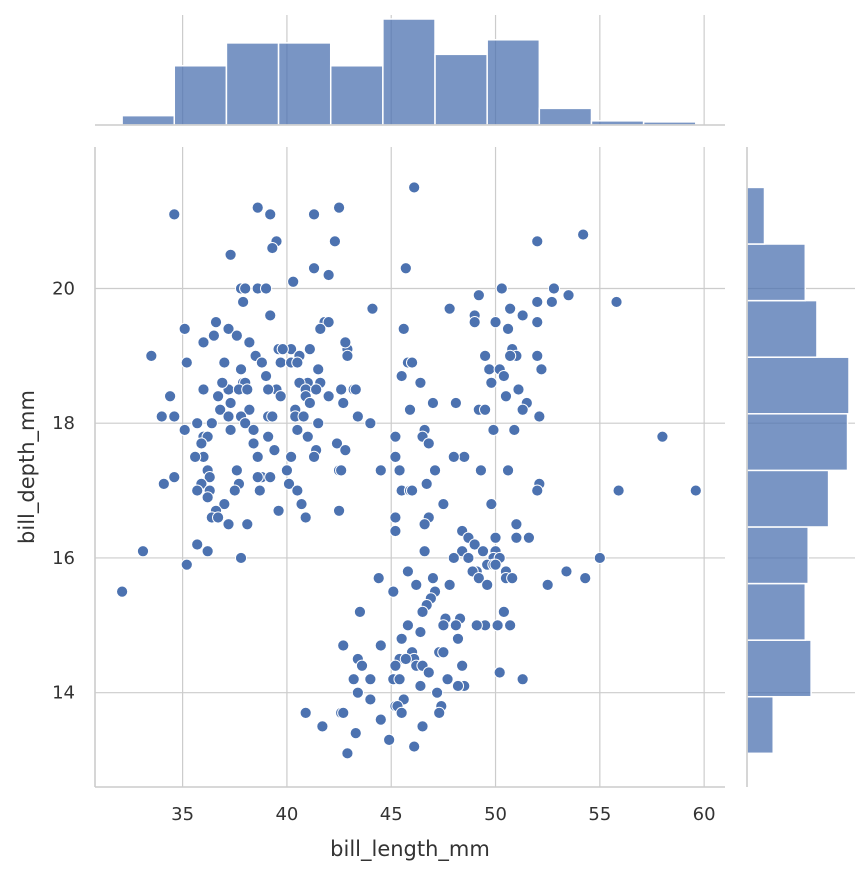  I want to click on x-tick-label: 45, so click(391, 814).